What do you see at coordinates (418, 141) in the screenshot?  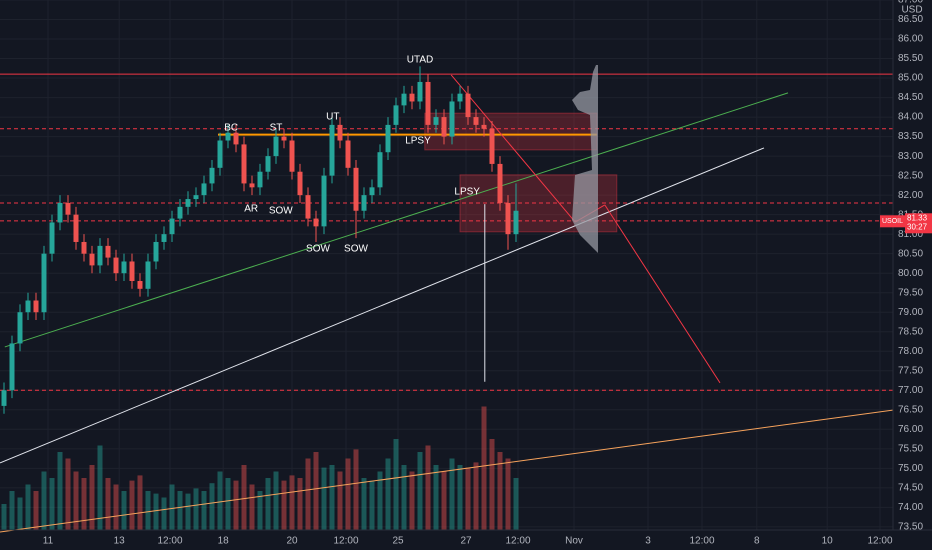 I see `wyckoff-label: LPSY` at bounding box center [418, 141].